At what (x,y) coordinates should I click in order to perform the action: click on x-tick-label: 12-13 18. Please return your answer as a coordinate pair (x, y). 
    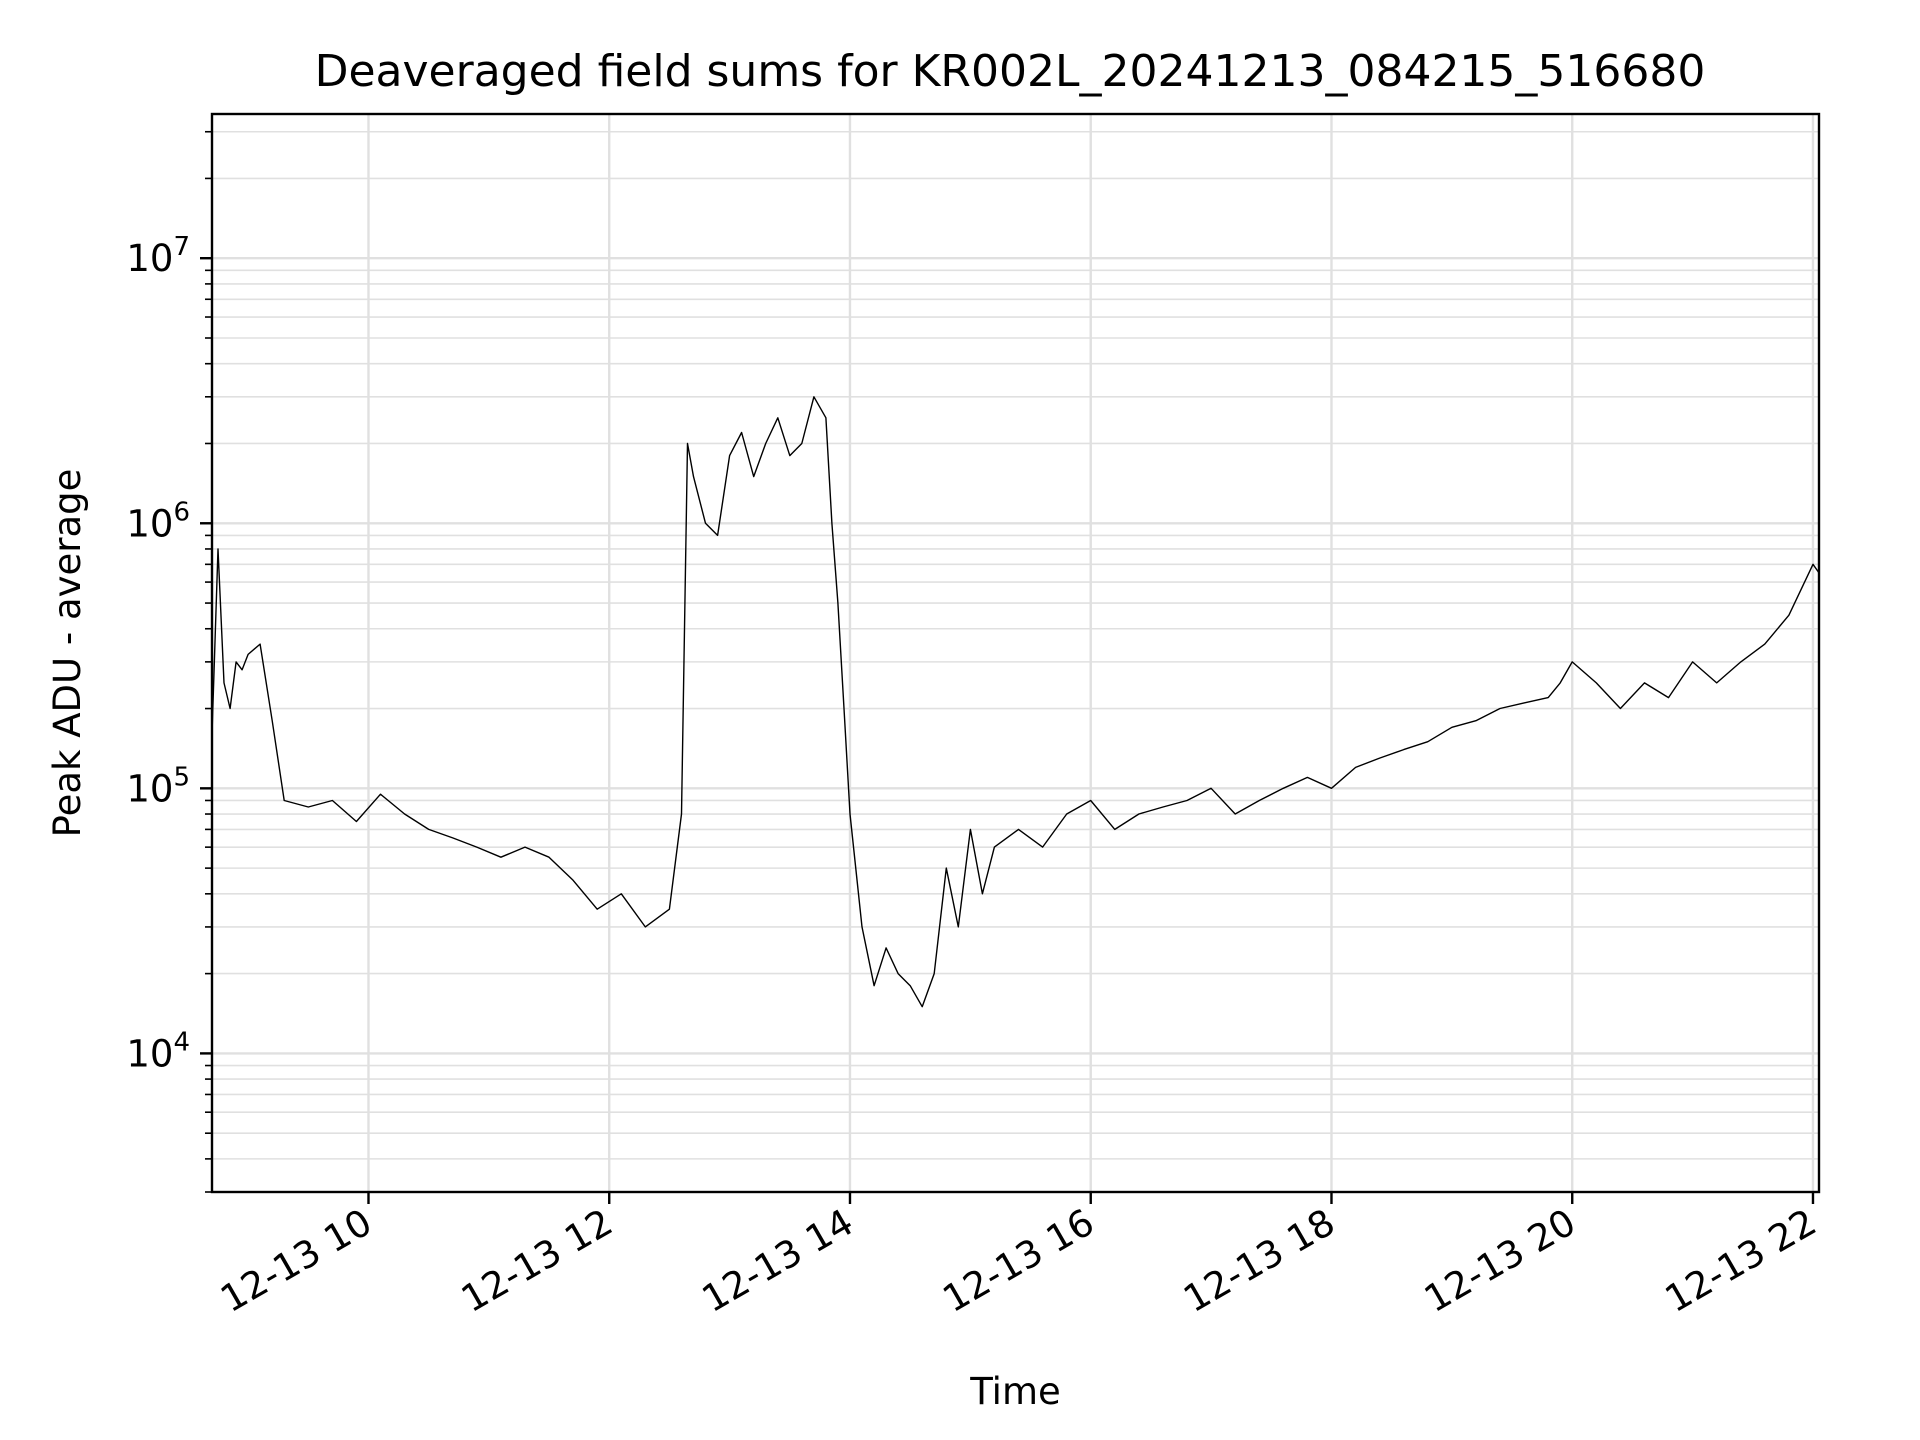
    Looking at the image, I should click on (1259, 1261).